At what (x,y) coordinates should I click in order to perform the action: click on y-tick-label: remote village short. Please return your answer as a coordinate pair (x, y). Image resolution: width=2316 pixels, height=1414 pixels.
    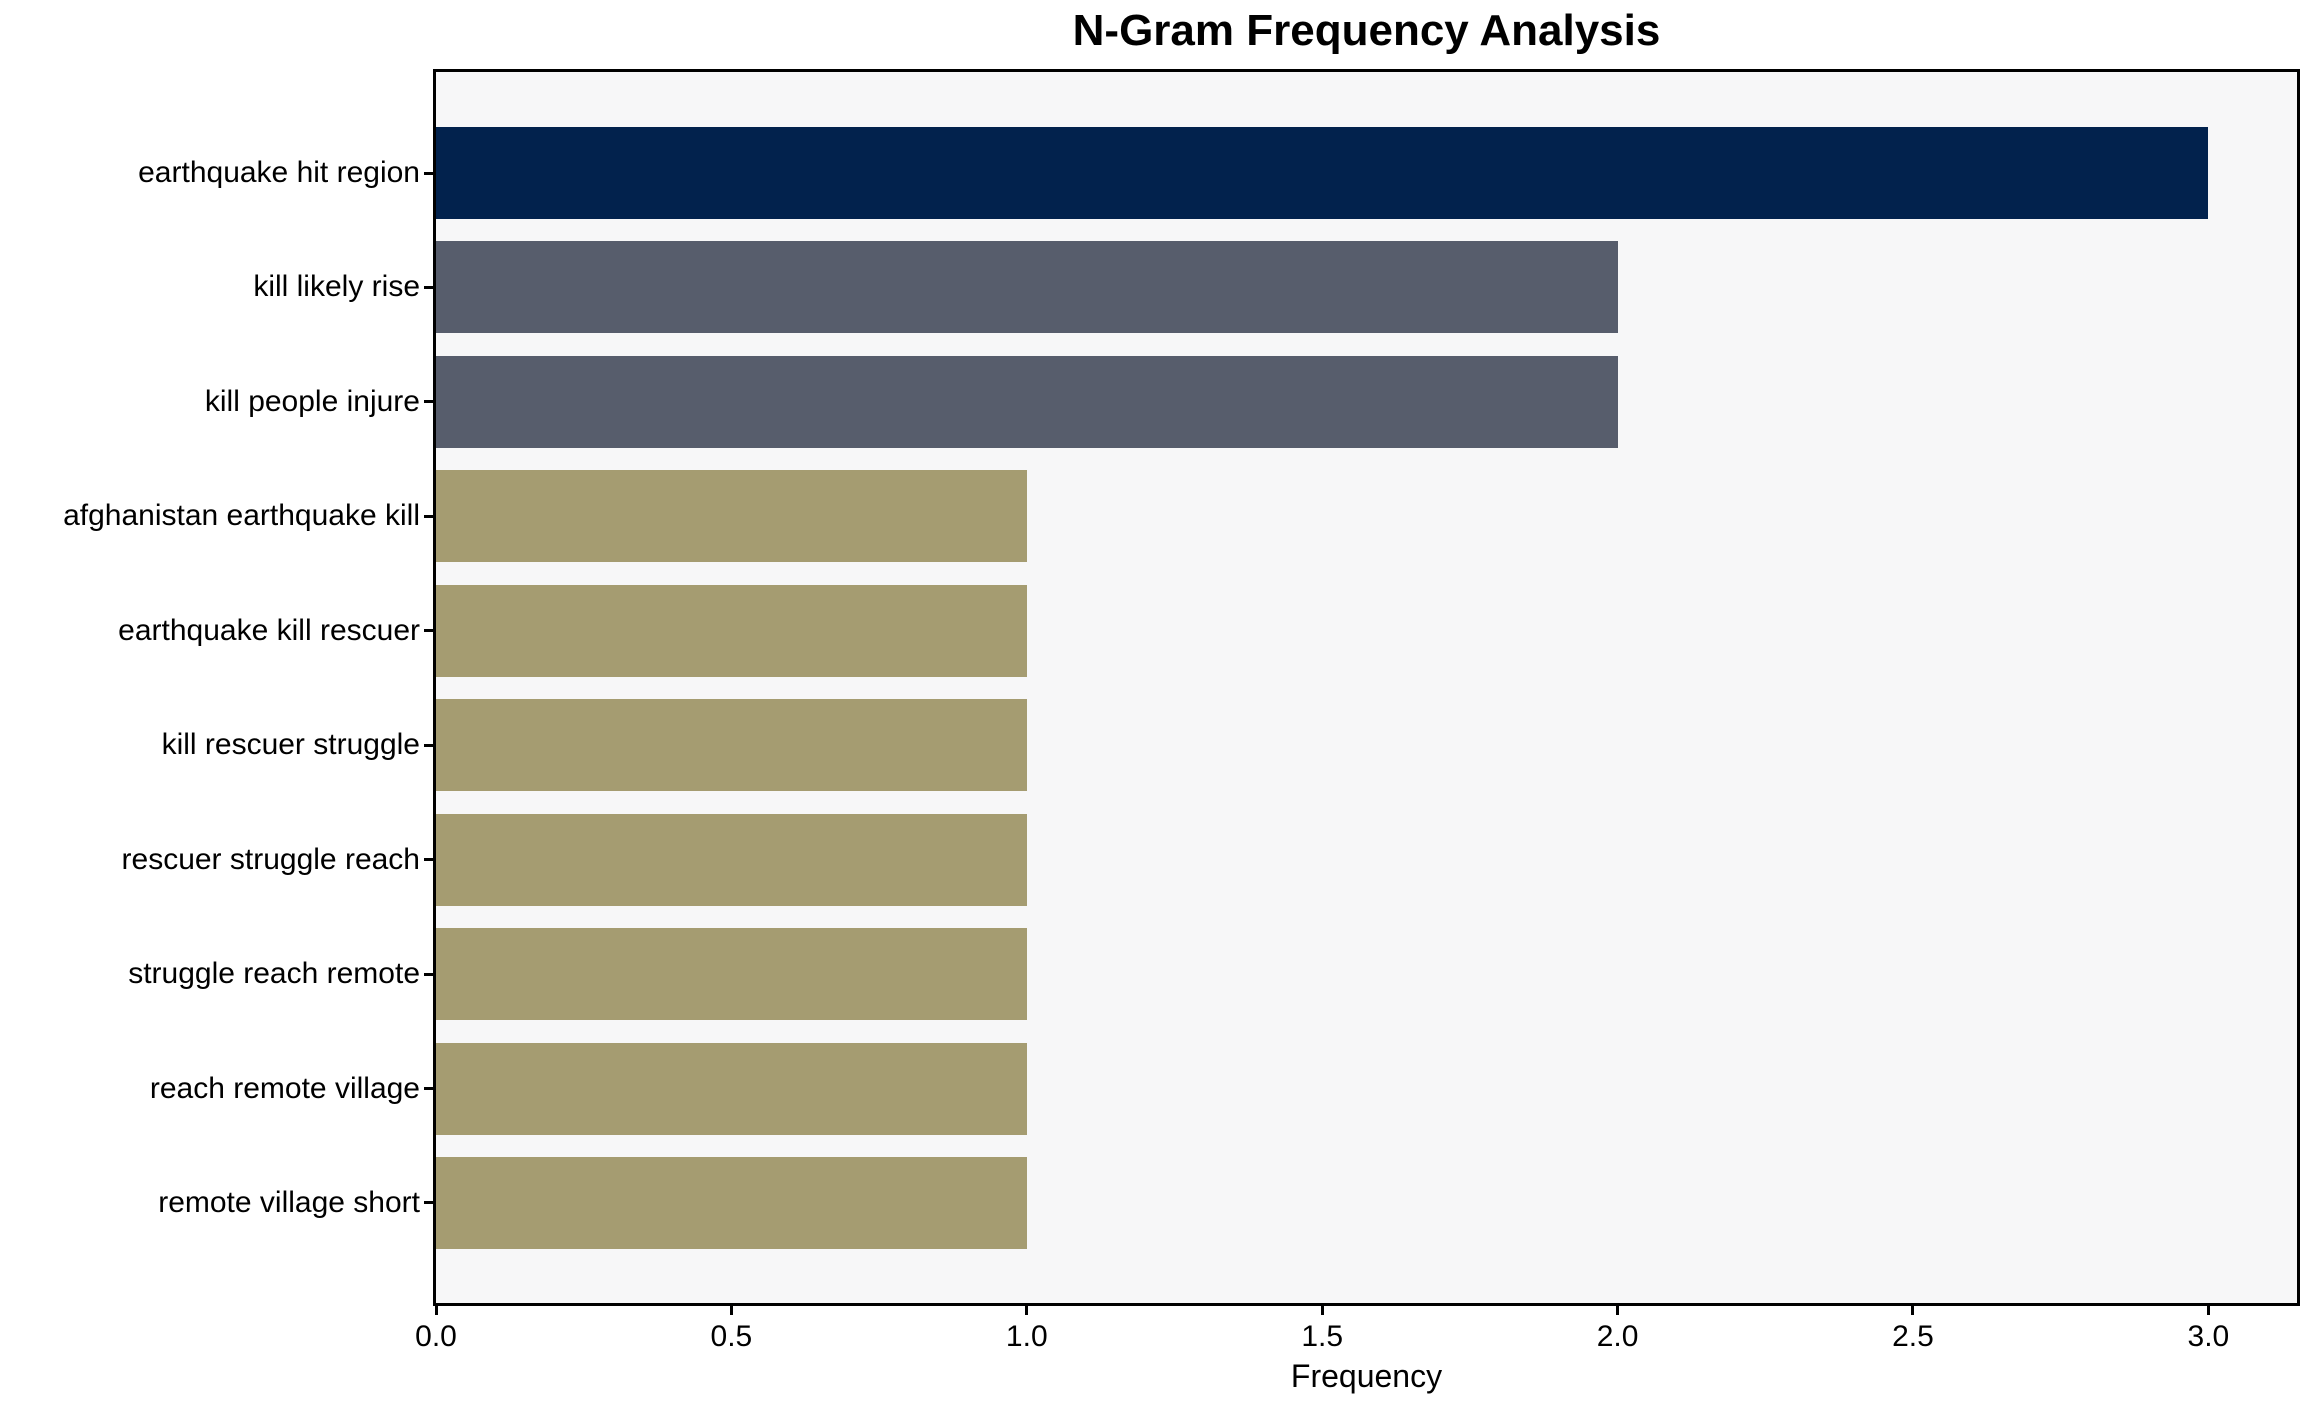
    Looking at the image, I should click on (289, 1202).